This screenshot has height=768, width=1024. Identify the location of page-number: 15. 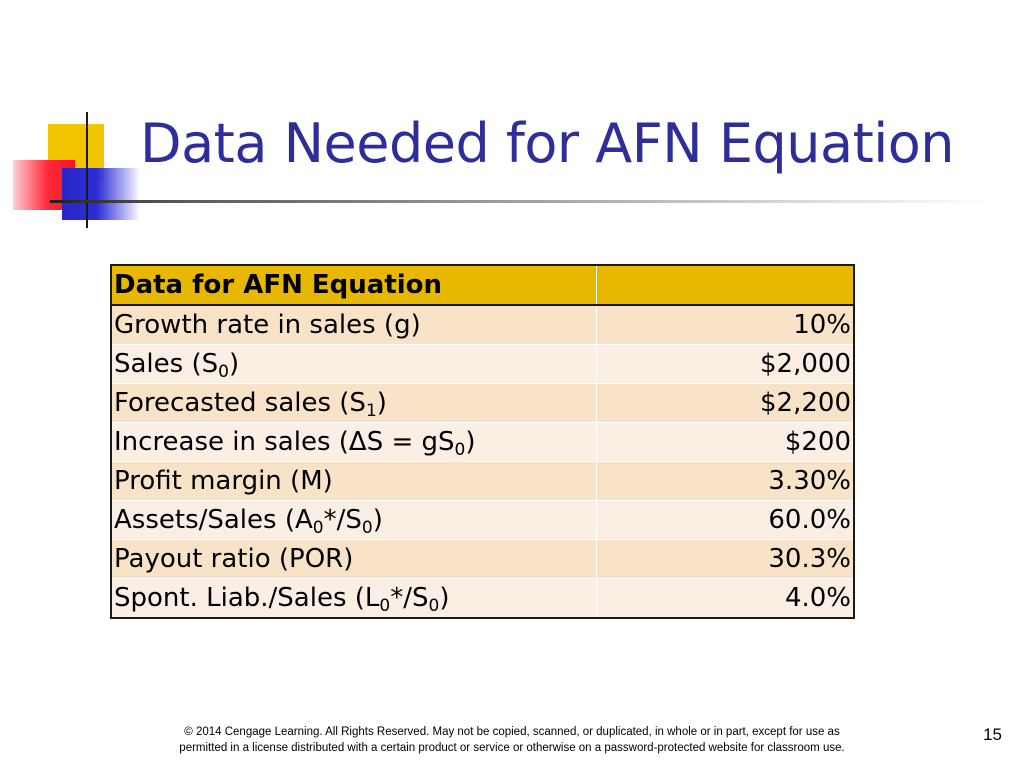
(992, 734).